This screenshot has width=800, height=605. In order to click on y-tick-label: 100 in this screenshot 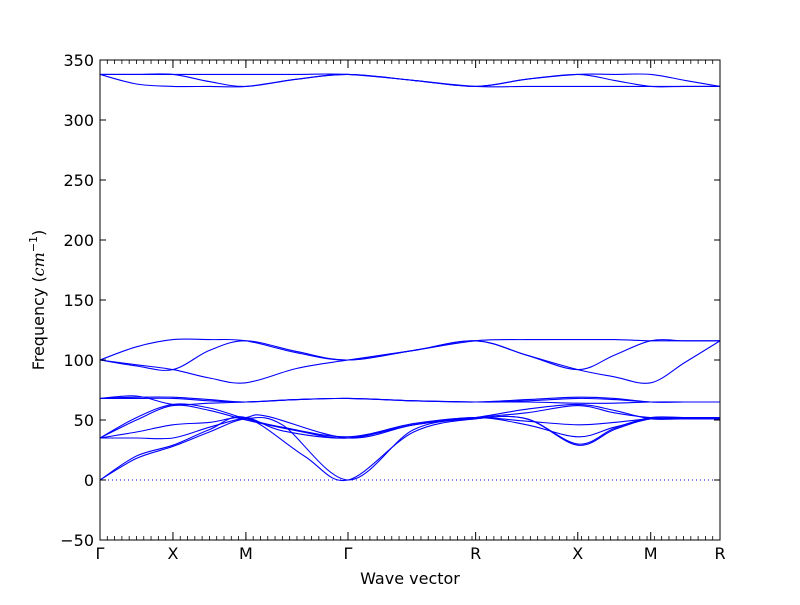, I will do `click(78, 360)`.